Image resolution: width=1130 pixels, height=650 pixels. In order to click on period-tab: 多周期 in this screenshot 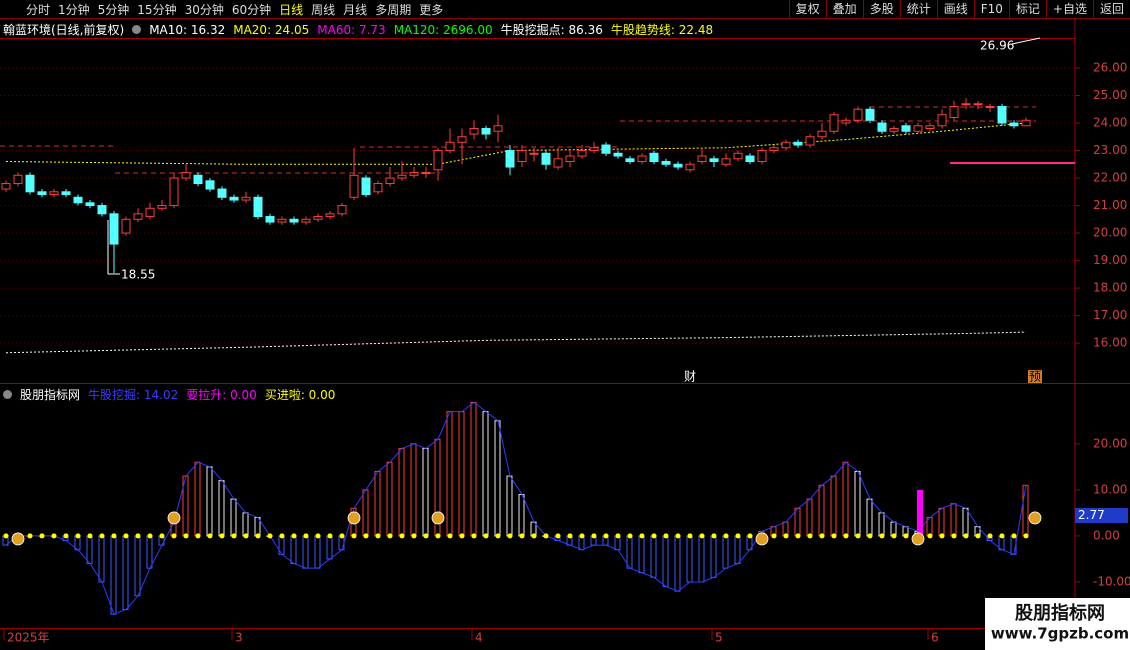, I will do `click(393, 9)`.